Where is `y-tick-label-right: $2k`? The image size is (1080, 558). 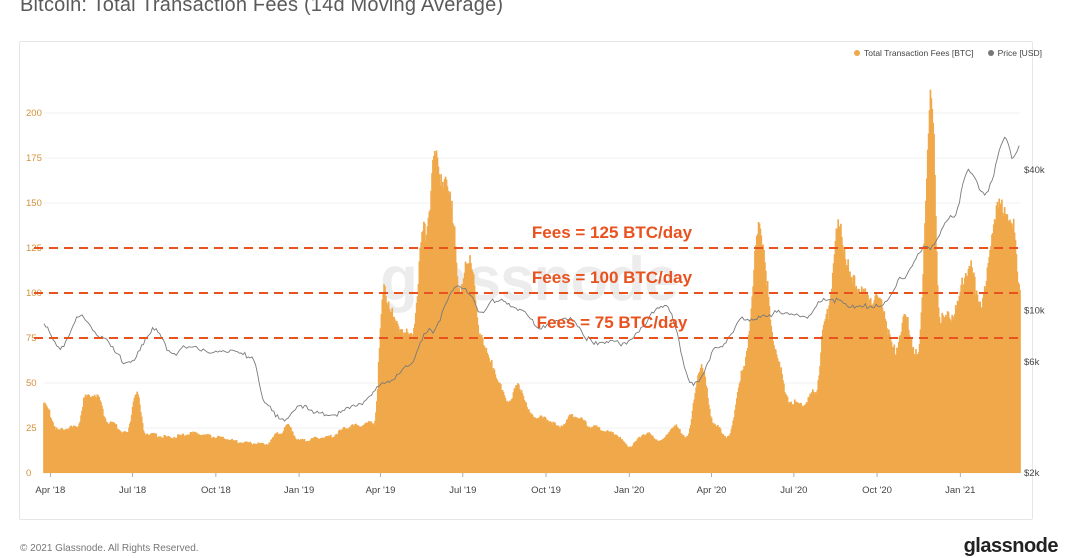 y-tick-label-right: $2k is located at coordinates (1032, 473).